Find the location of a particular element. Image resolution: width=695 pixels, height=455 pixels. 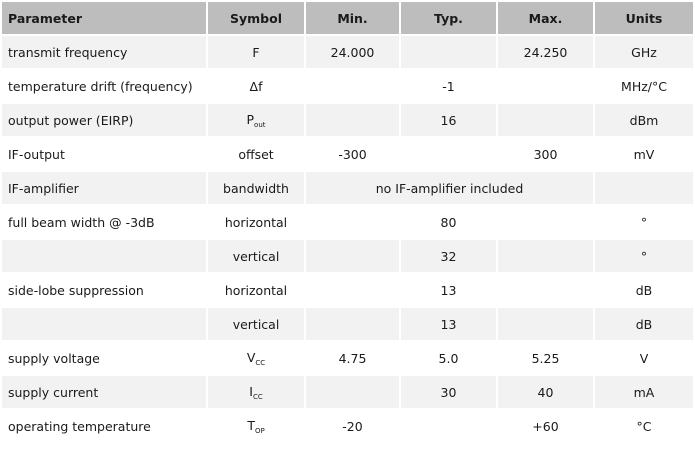

table-row: transmit frequency F 24.000 24.250 GHz is located at coordinates (347, 52).